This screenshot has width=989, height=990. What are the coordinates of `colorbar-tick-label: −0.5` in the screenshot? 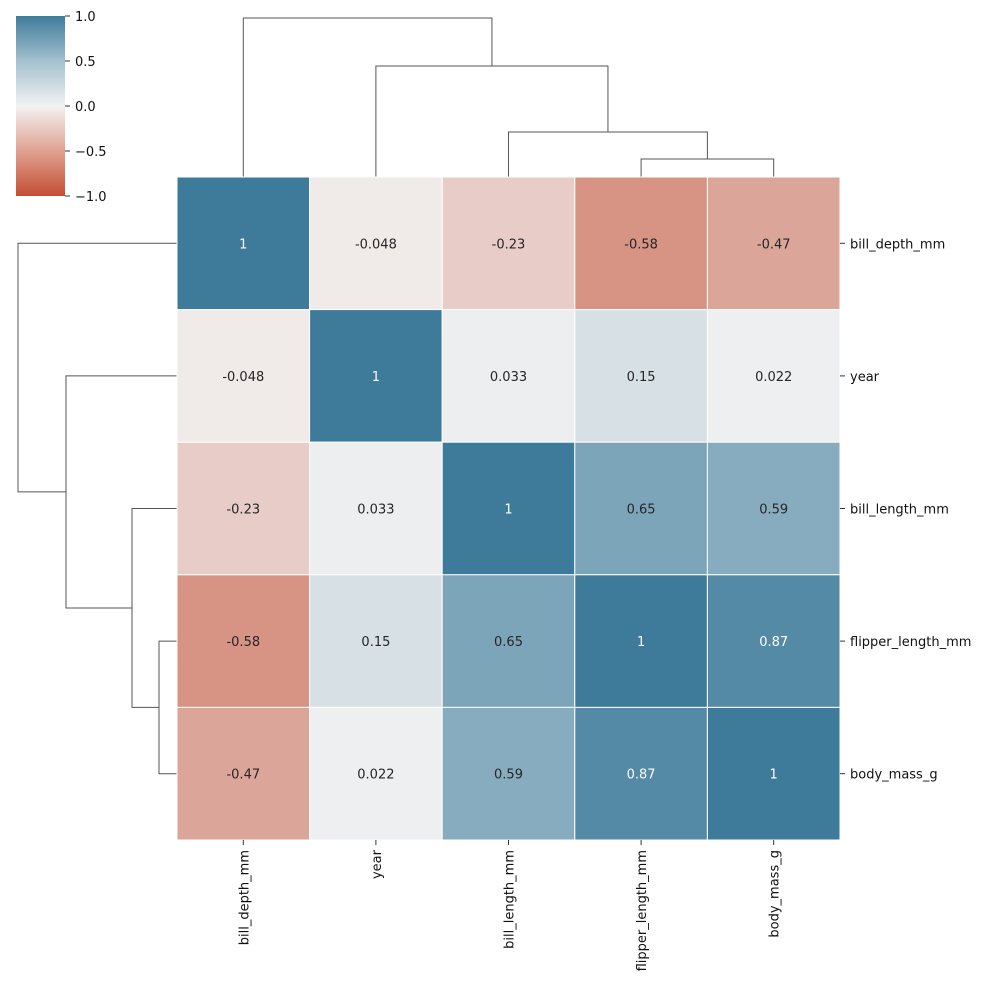 It's located at (91, 152).